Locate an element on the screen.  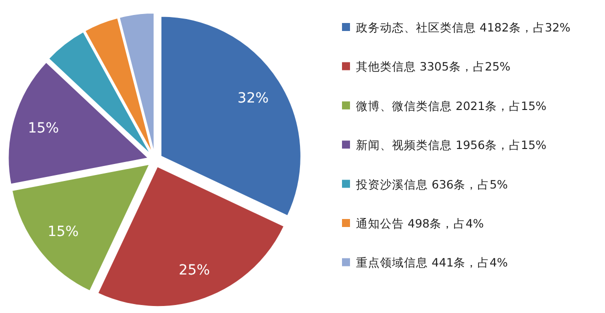
legend-label: 重点领域信息 441条，占4% is located at coordinates (432, 263).